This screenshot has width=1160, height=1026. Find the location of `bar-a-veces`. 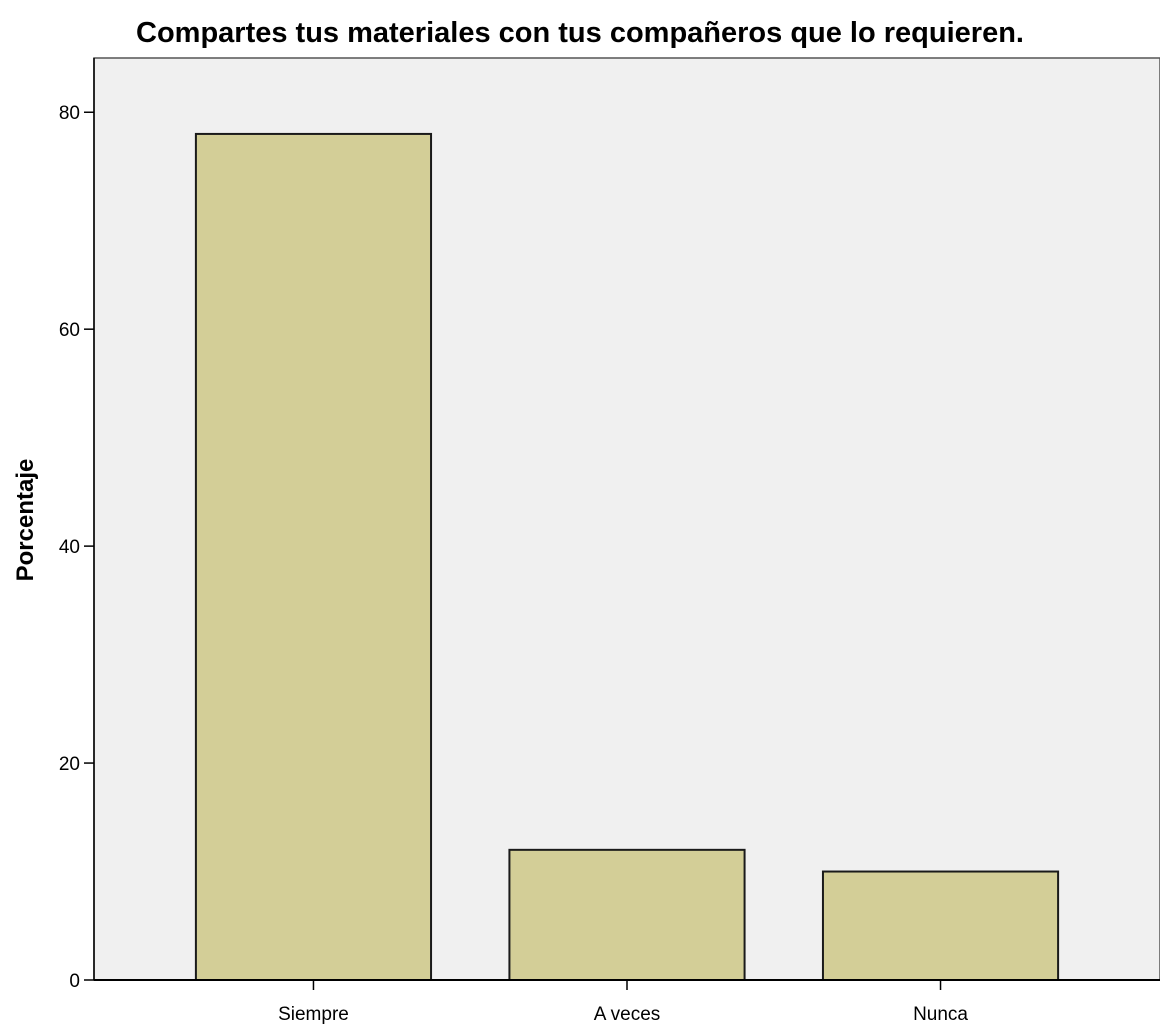

bar-a-veces is located at coordinates (627, 914).